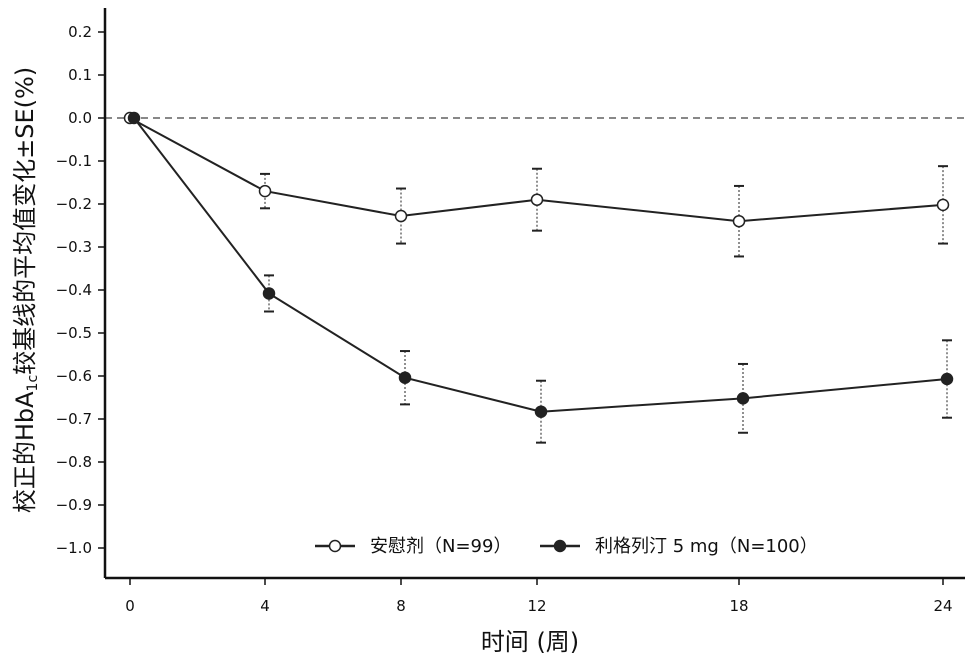 This screenshot has height=658, width=975. I want to click on y-tick-label: −0.1, so click(74, 161).